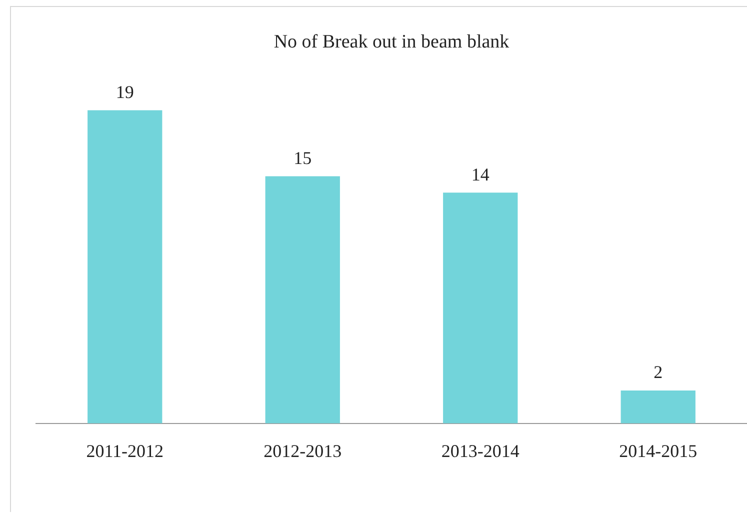 The width and height of the screenshot is (747, 517). What do you see at coordinates (658, 450) in the screenshot?
I see `x-tick-label: 2014-2015` at bounding box center [658, 450].